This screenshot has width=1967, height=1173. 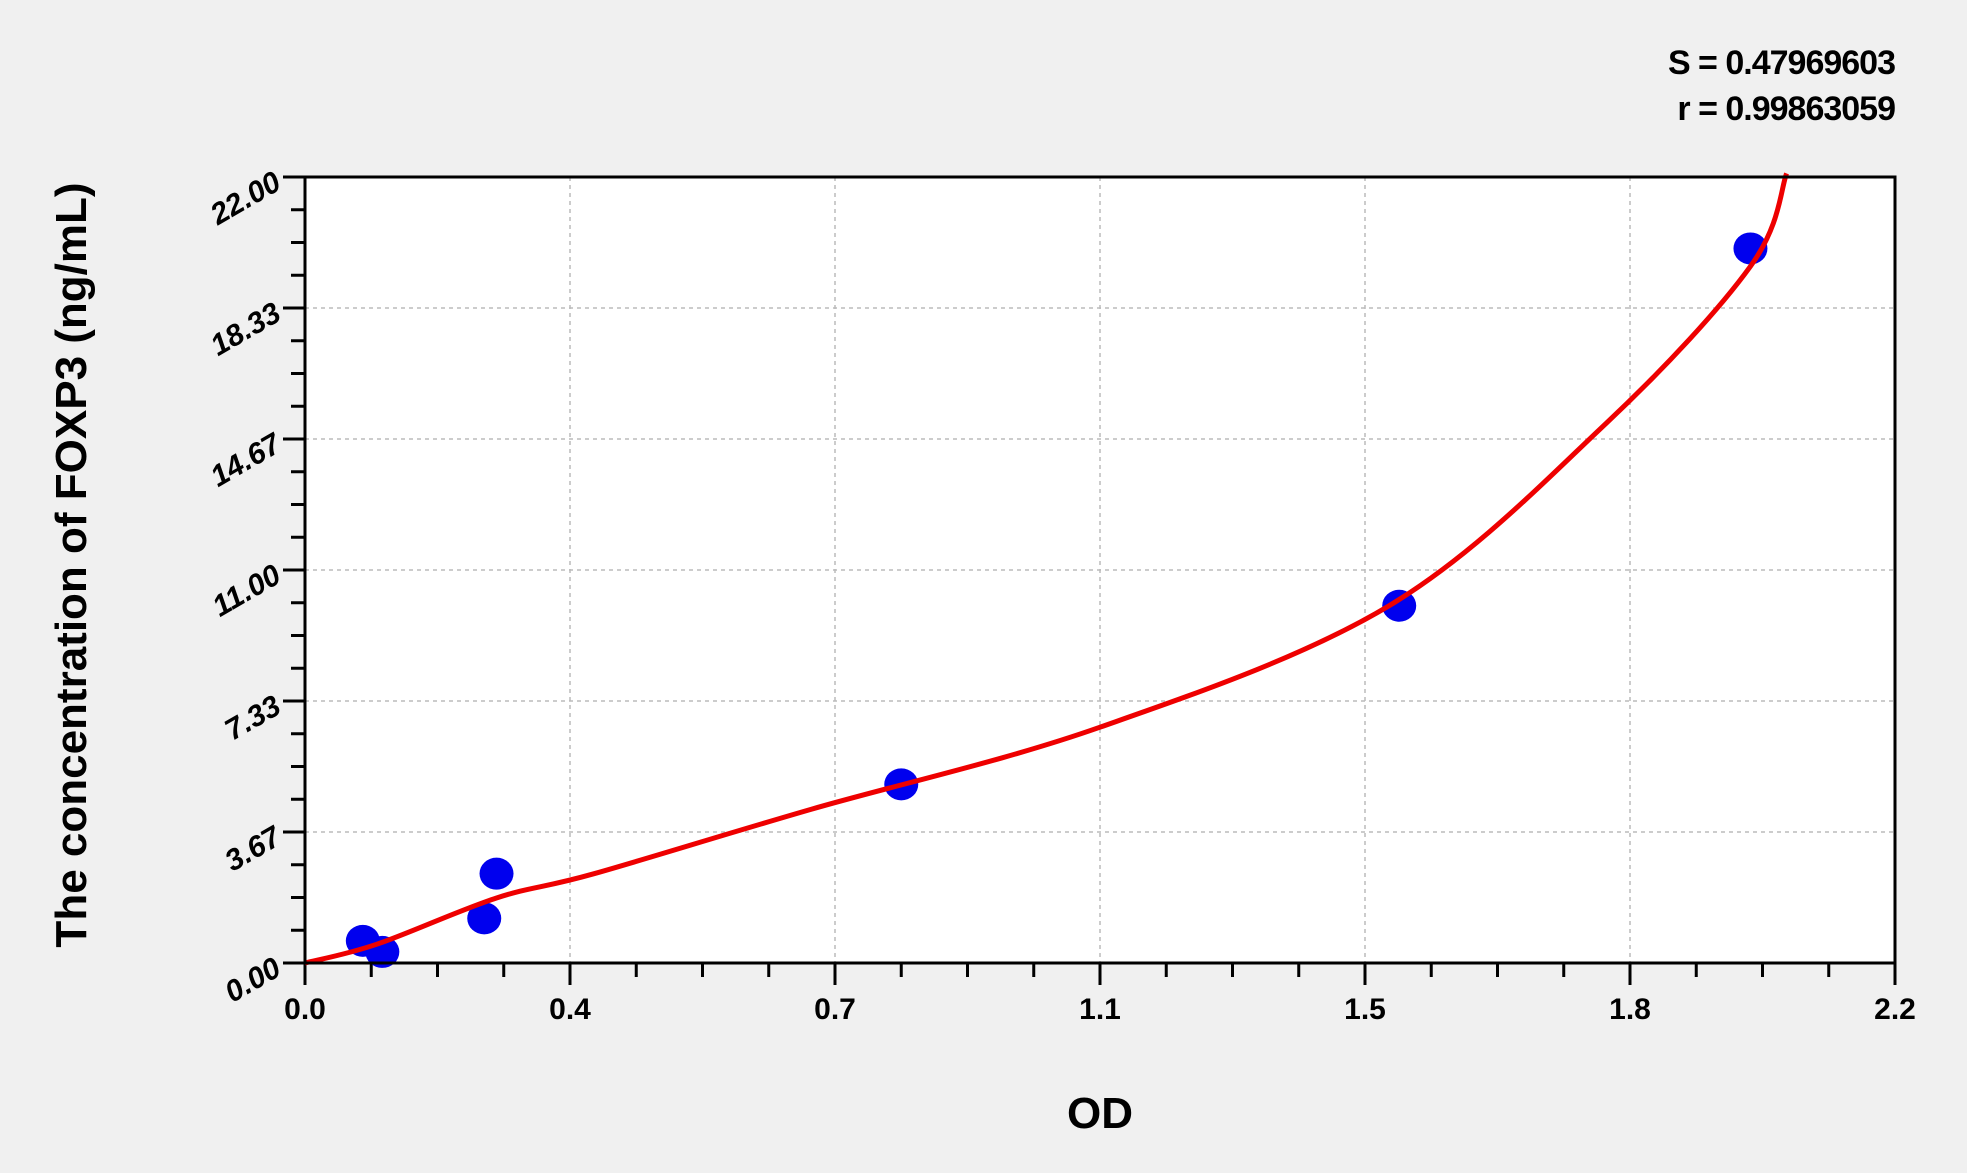 I want to click on y-tick-label: 14.67, so click(x=246, y=460).